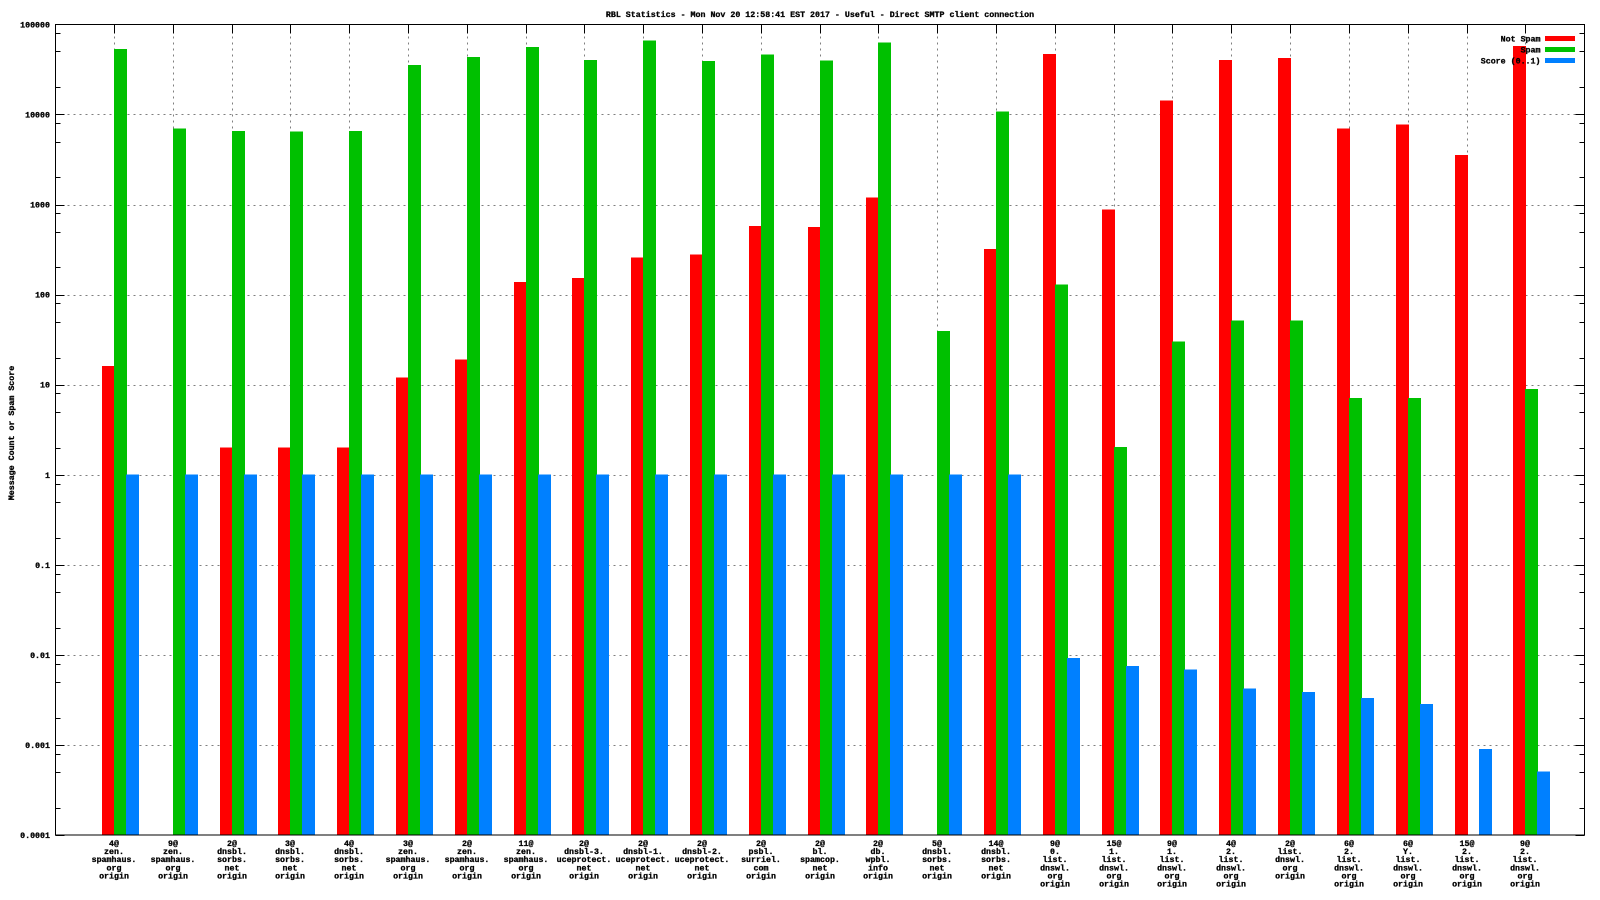 The width and height of the screenshot is (1600, 900). Describe the element at coordinates (42, 296) in the screenshot. I see `svg-text: 100` at that location.